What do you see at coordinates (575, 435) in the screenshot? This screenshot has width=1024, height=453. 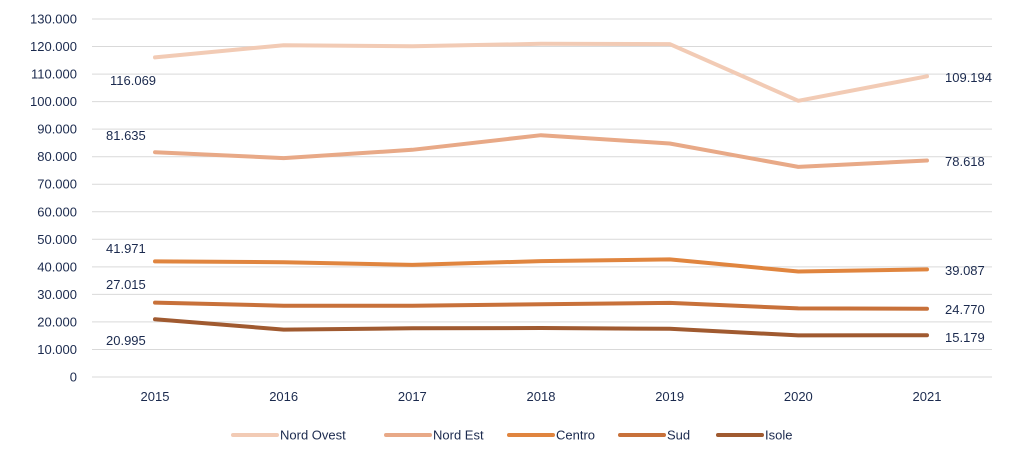 I see `legend-label-centro: Centro` at bounding box center [575, 435].